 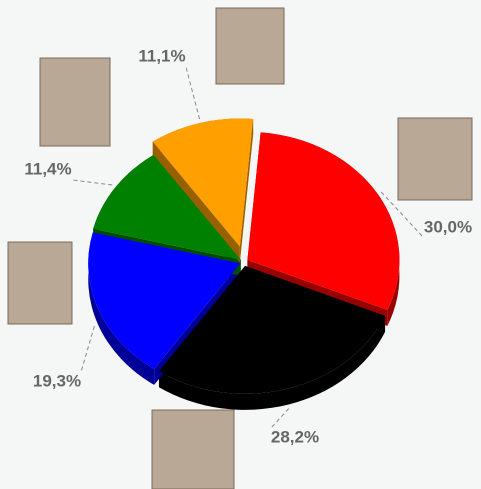 What do you see at coordinates (161, 55) in the screenshot?
I see `data-label: 11,1%` at bounding box center [161, 55].